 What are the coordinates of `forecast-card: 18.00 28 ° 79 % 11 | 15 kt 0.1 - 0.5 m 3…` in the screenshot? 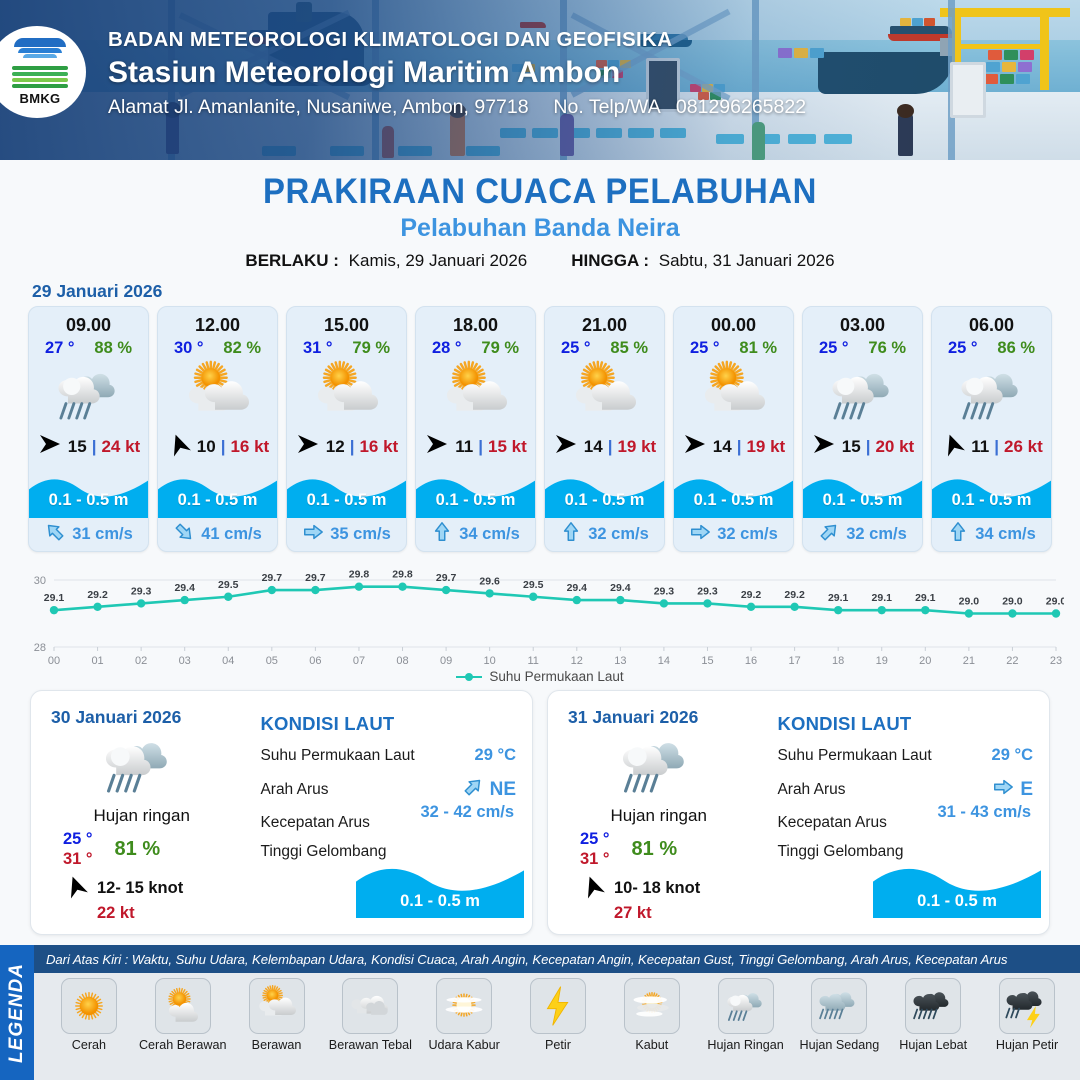 It's located at (475, 429).